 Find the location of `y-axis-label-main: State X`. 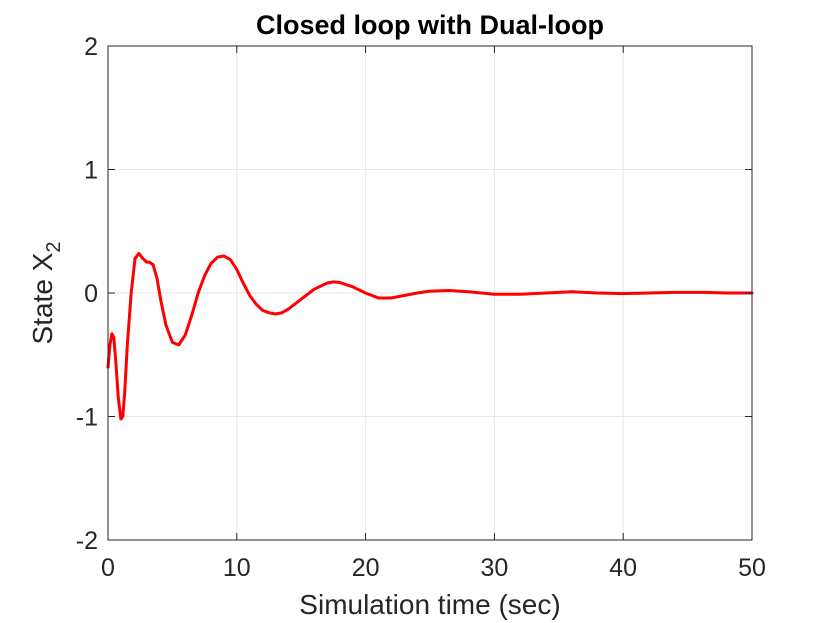

y-axis-label-main: State X is located at coordinates (42, 298).